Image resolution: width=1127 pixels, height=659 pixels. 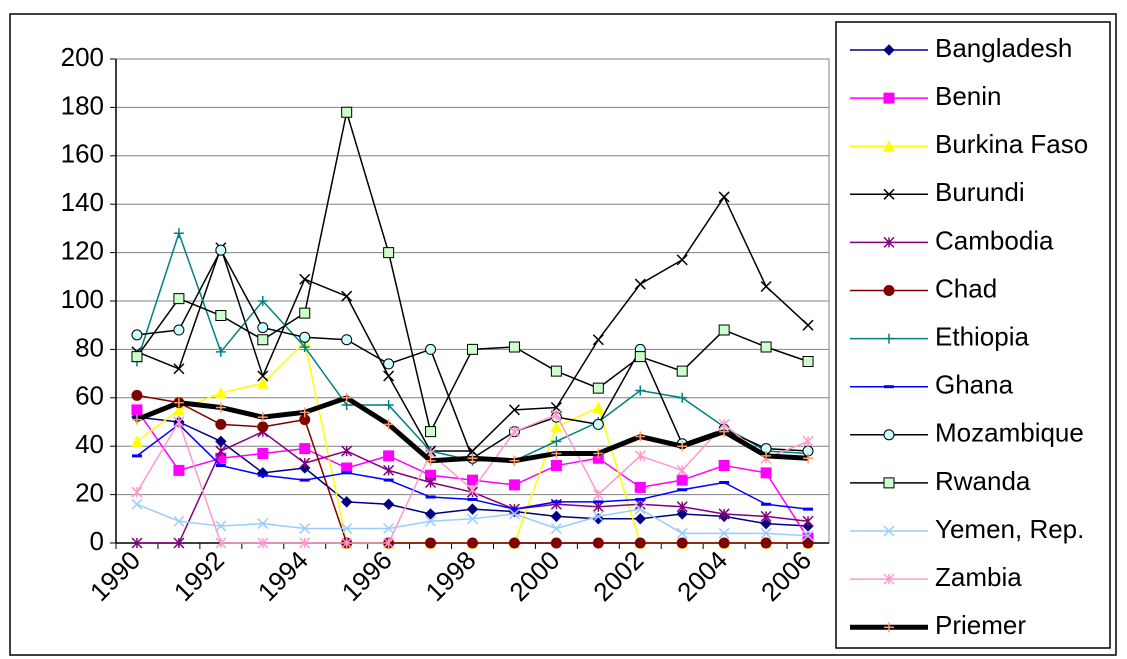 What do you see at coordinates (968, 96) in the screenshot?
I see `legend-label: Benin` at bounding box center [968, 96].